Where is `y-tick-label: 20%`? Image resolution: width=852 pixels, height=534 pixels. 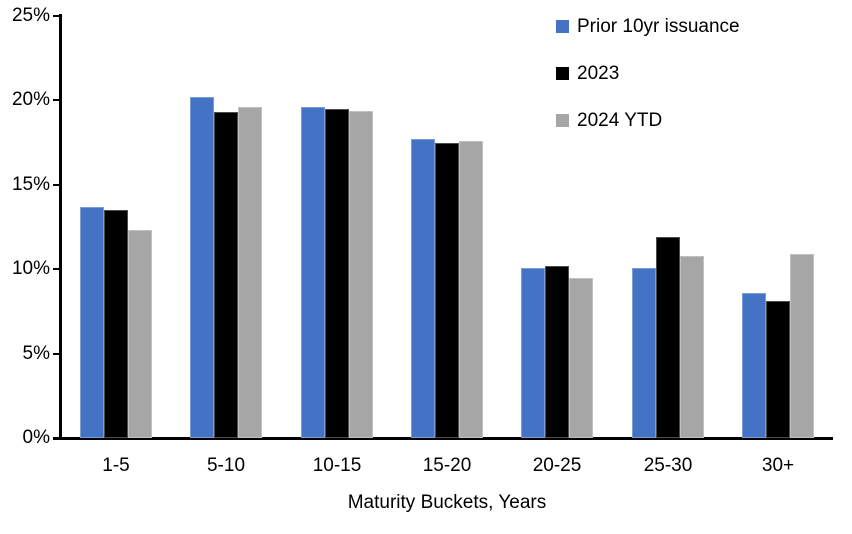 y-tick-label: 20% is located at coordinates (30, 100).